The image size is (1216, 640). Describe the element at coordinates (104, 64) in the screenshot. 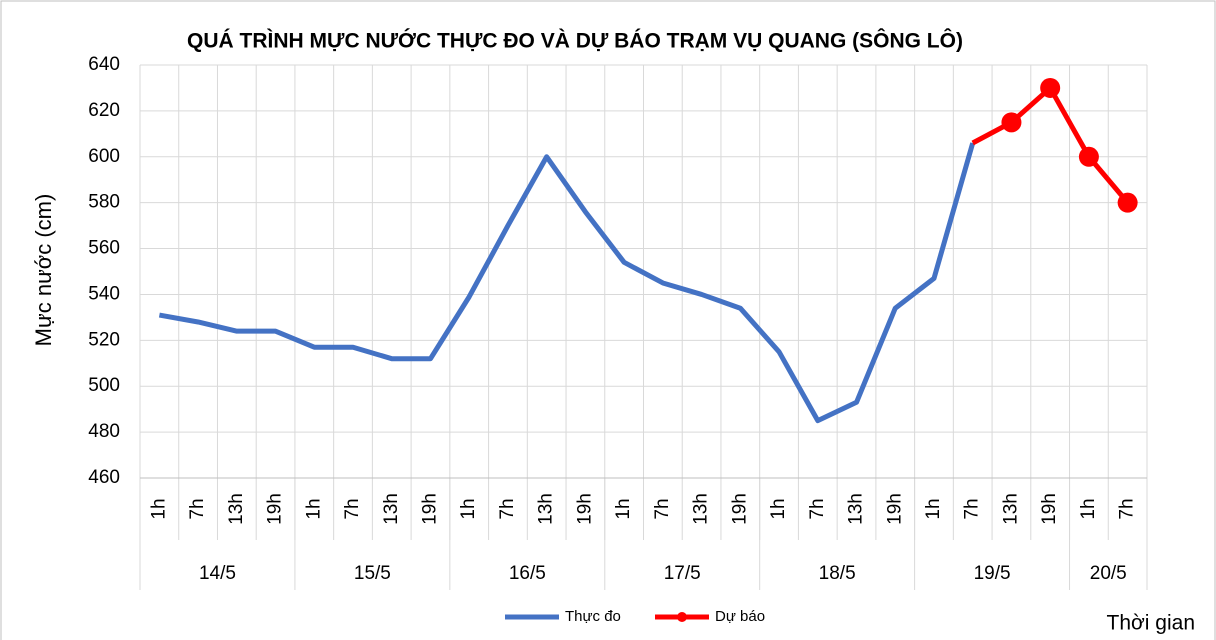

I see `y-tick-label: 640` at that location.